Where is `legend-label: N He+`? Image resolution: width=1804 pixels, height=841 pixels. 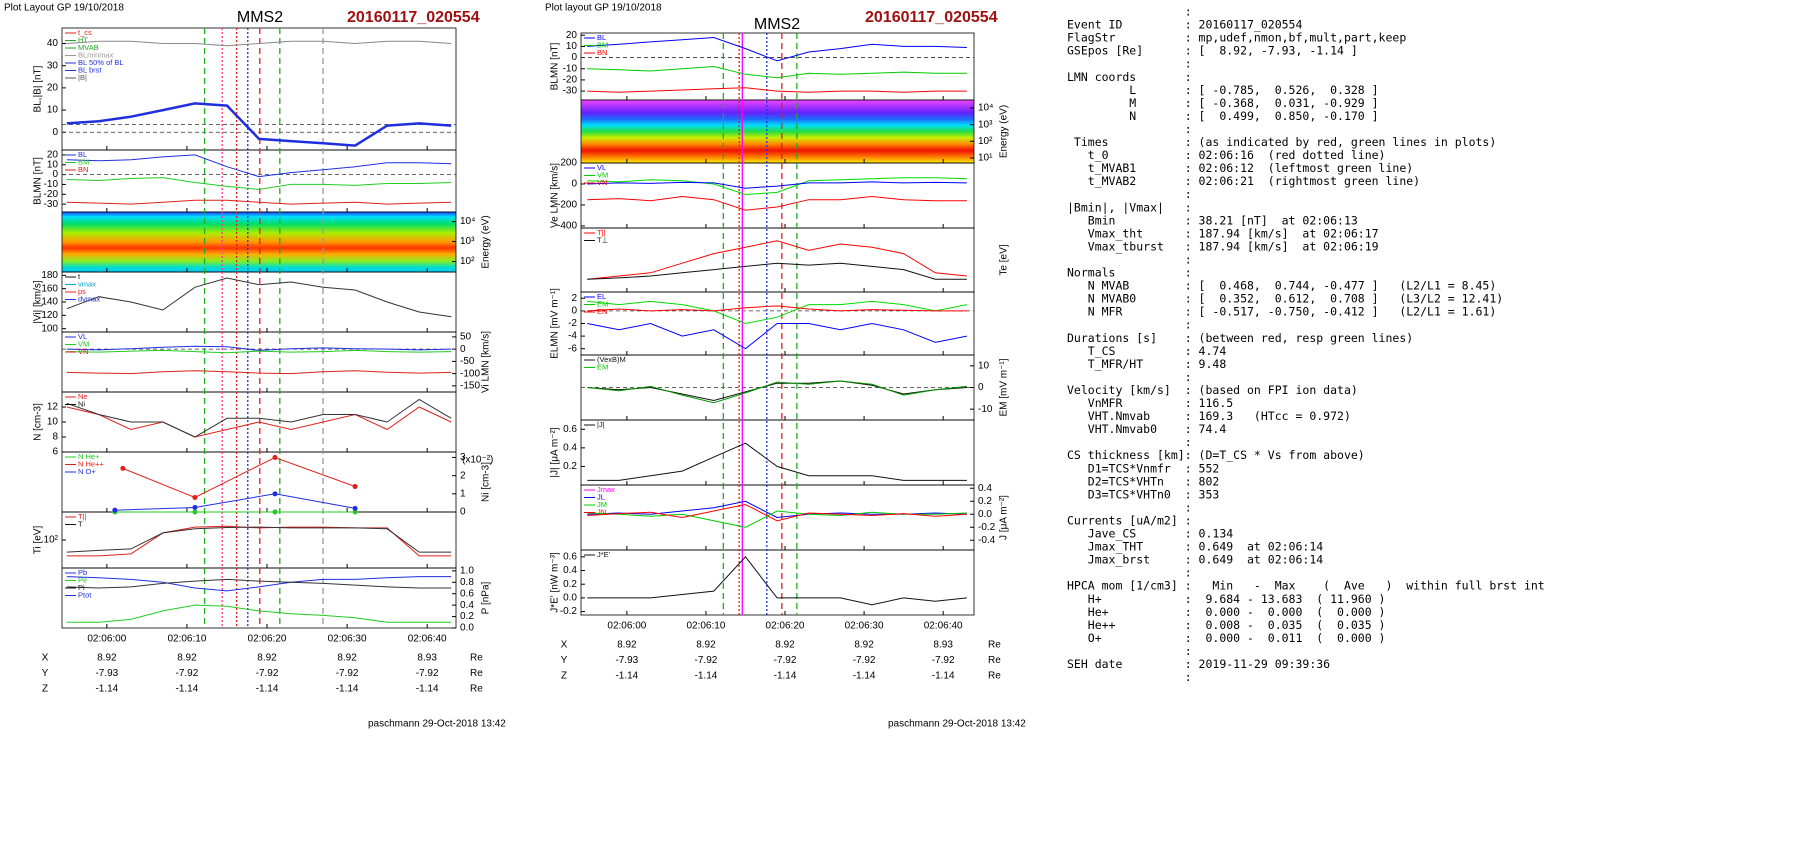 legend-label: N He+ is located at coordinates (89, 456).